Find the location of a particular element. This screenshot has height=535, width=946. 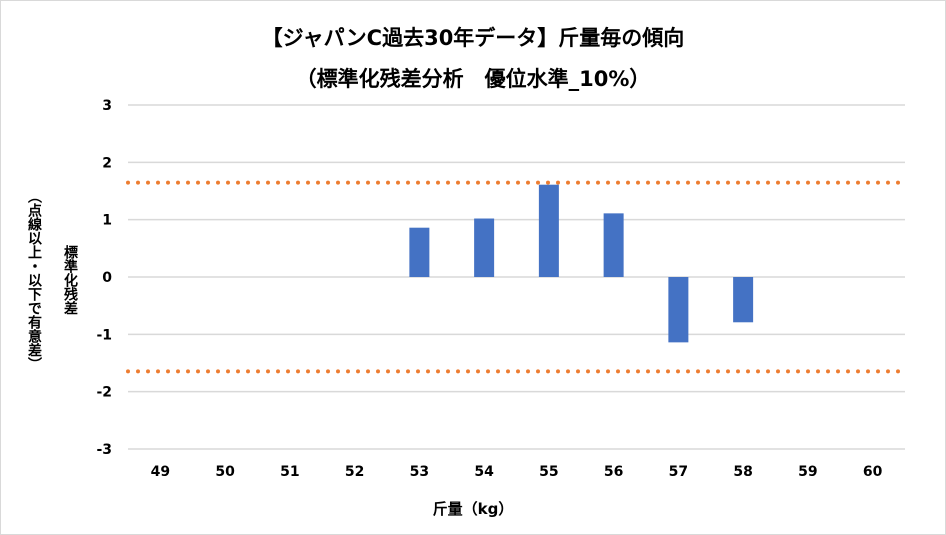

y-tick-label: -2 is located at coordinates (104, 393).